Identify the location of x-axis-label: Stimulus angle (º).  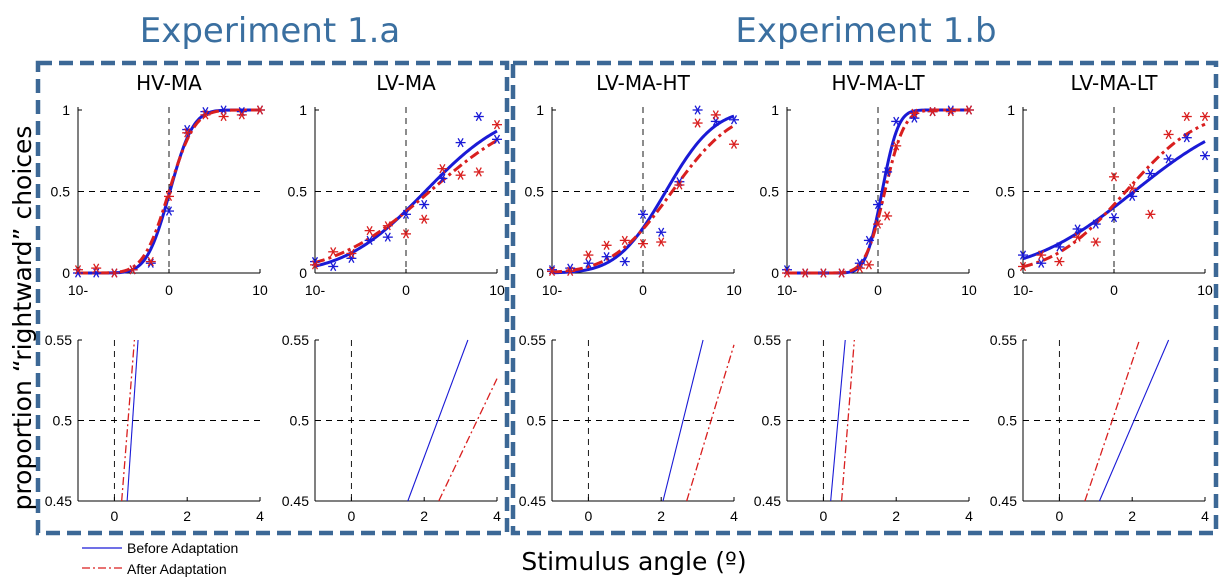
(633, 561).